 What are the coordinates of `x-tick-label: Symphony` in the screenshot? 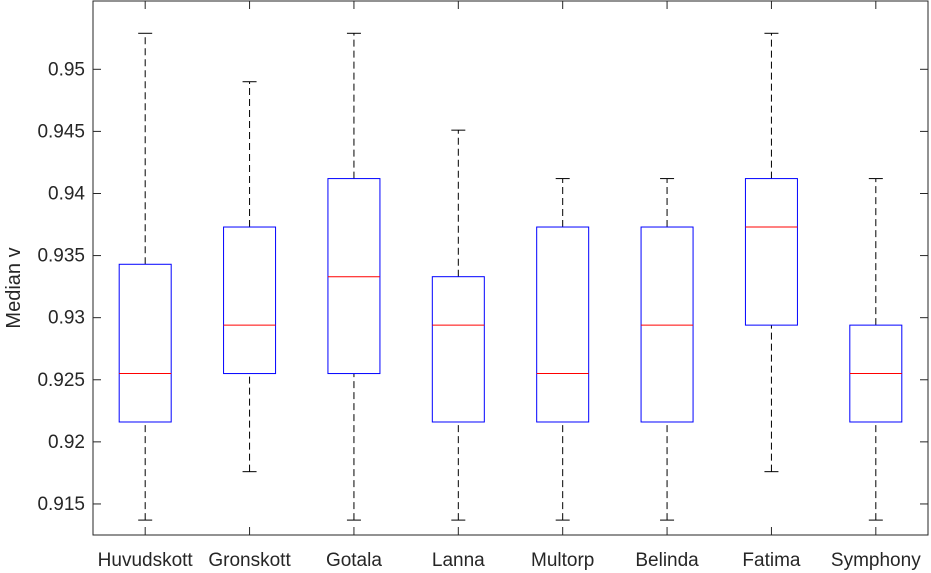 It's located at (876, 560).